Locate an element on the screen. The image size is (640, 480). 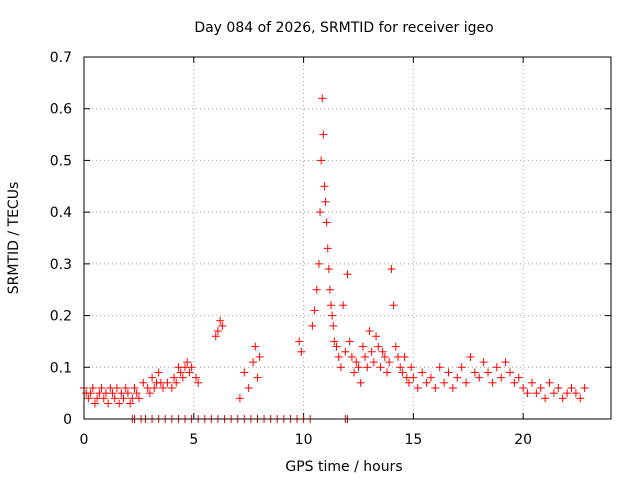
x-axis-label: GPS time / hours is located at coordinates (343, 467).